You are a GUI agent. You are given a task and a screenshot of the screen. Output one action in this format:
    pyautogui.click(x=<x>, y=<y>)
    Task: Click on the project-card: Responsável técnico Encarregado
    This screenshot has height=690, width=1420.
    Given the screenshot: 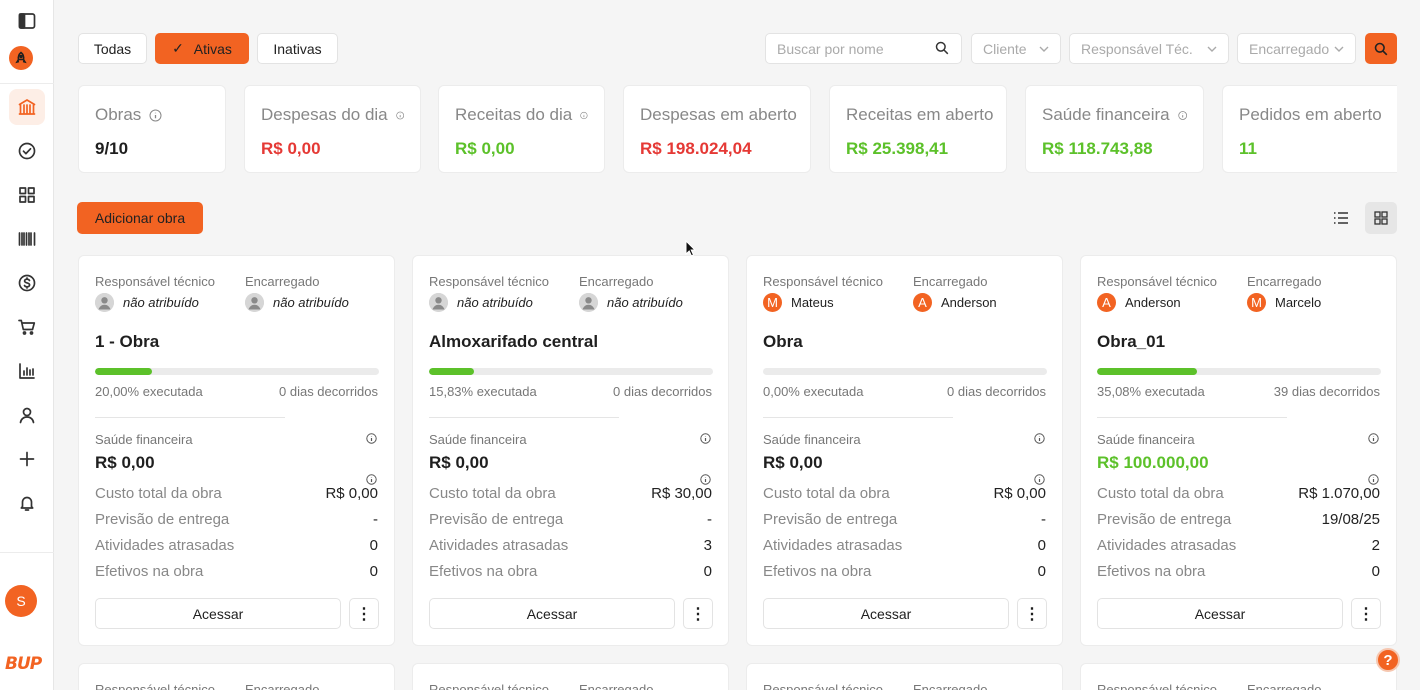 What is the action you would take?
    pyautogui.click(x=570, y=676)
    